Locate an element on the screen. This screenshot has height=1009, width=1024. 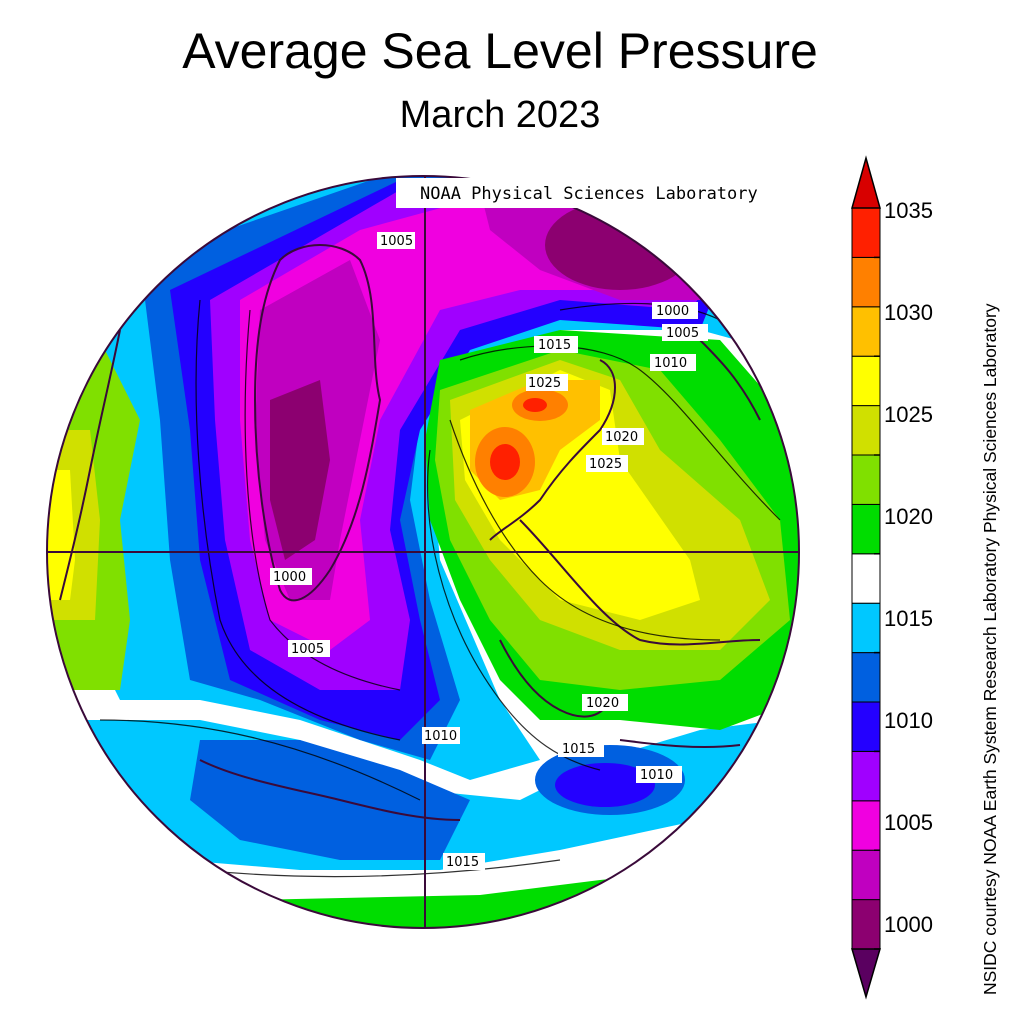
isobar-1020-north is located at coordinates (620, 433).